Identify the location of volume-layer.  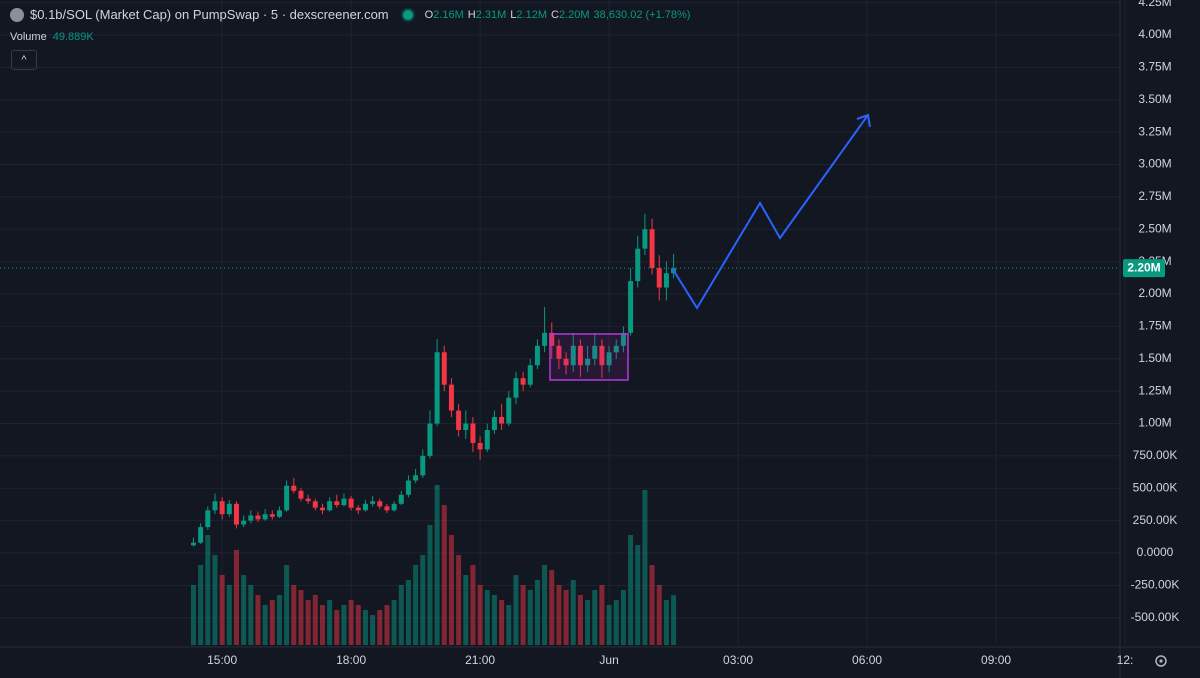
(433, 565).